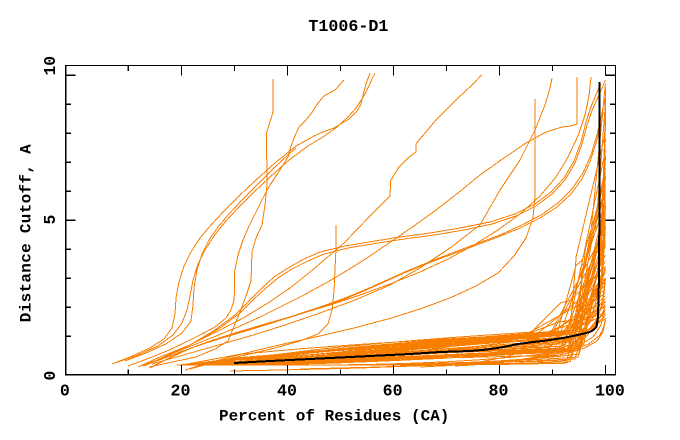 Image resolution: width=680 pixels, height=440 pixels. Describe the element at coordinates (334, 417) in the screenshot. I see `svg-text: Percent of Residues (CA)` at that location.